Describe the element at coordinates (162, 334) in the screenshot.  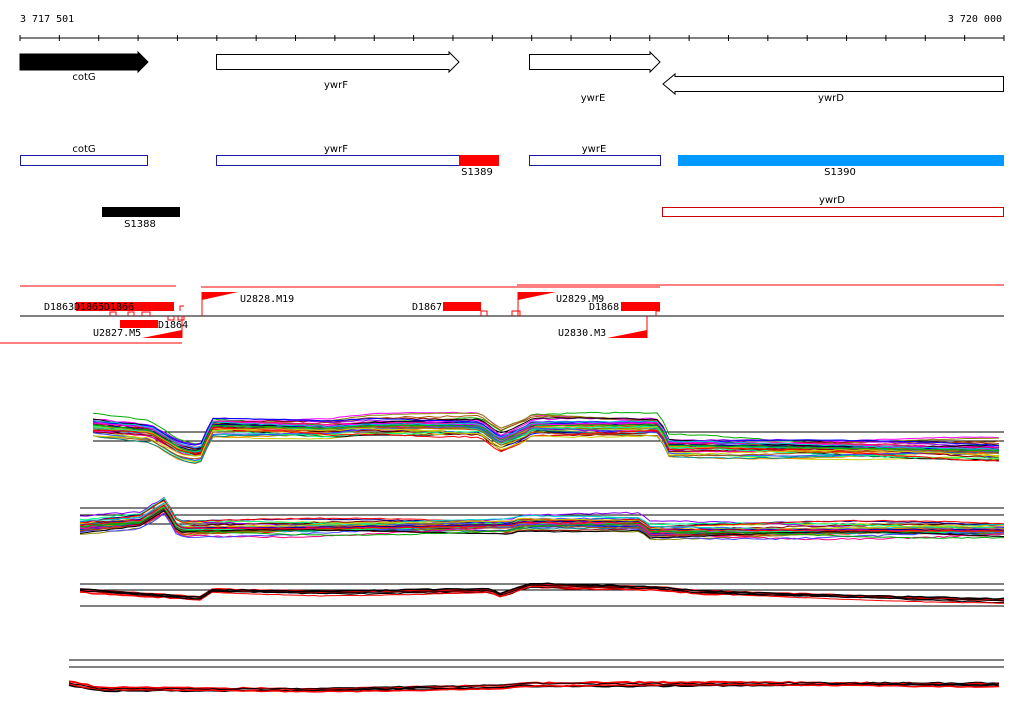
I see `flag-U2827-reverse` at that location.